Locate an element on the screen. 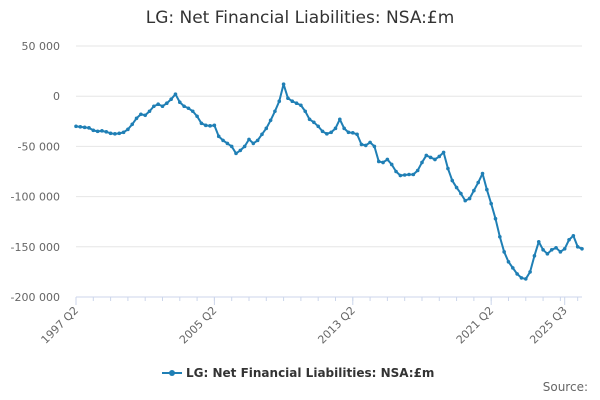 This screenshot has width=600, height=400. y-tick-label: -150 000 is located at coordinates (35, 247).